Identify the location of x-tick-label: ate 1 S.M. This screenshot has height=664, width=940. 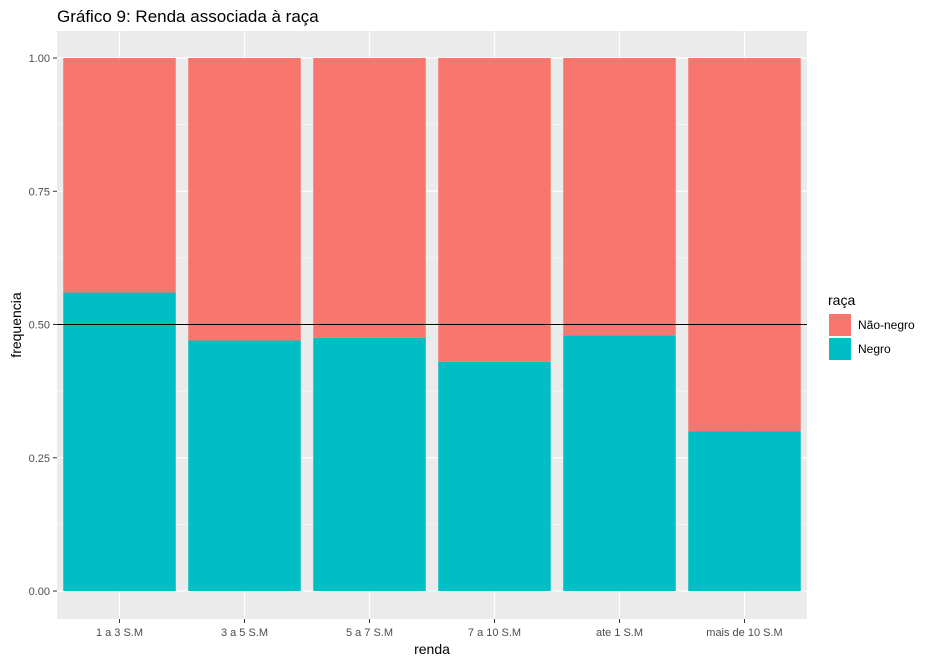
(619, 633).